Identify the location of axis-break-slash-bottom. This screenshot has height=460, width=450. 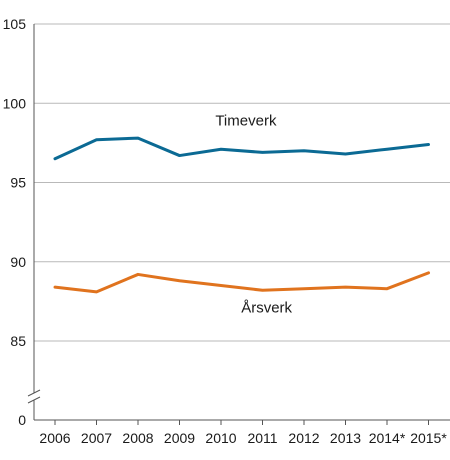
(34, 400).